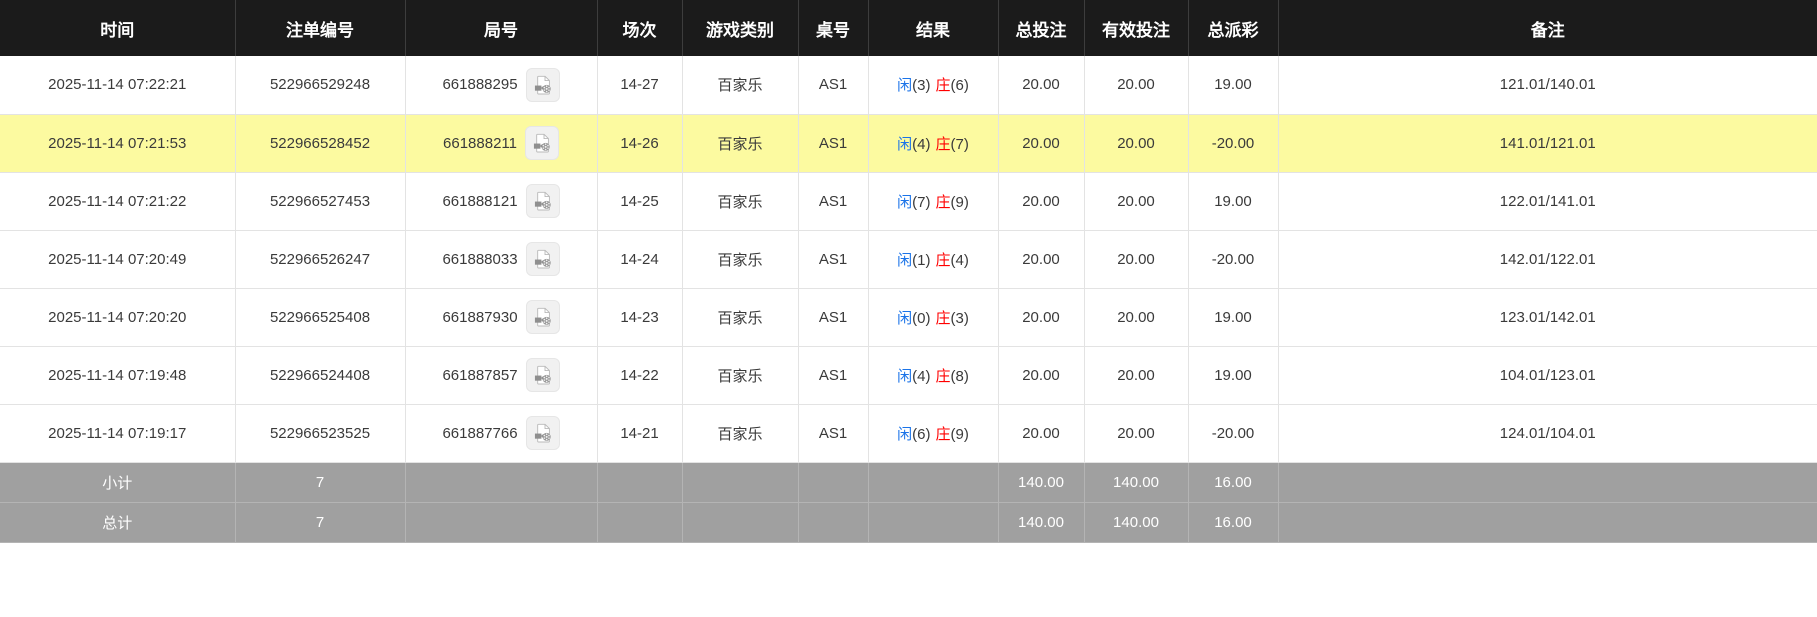 The width and height of the screenshot is (1817, 617). I want to click on column-header-session: 场次, so click(640, 28).